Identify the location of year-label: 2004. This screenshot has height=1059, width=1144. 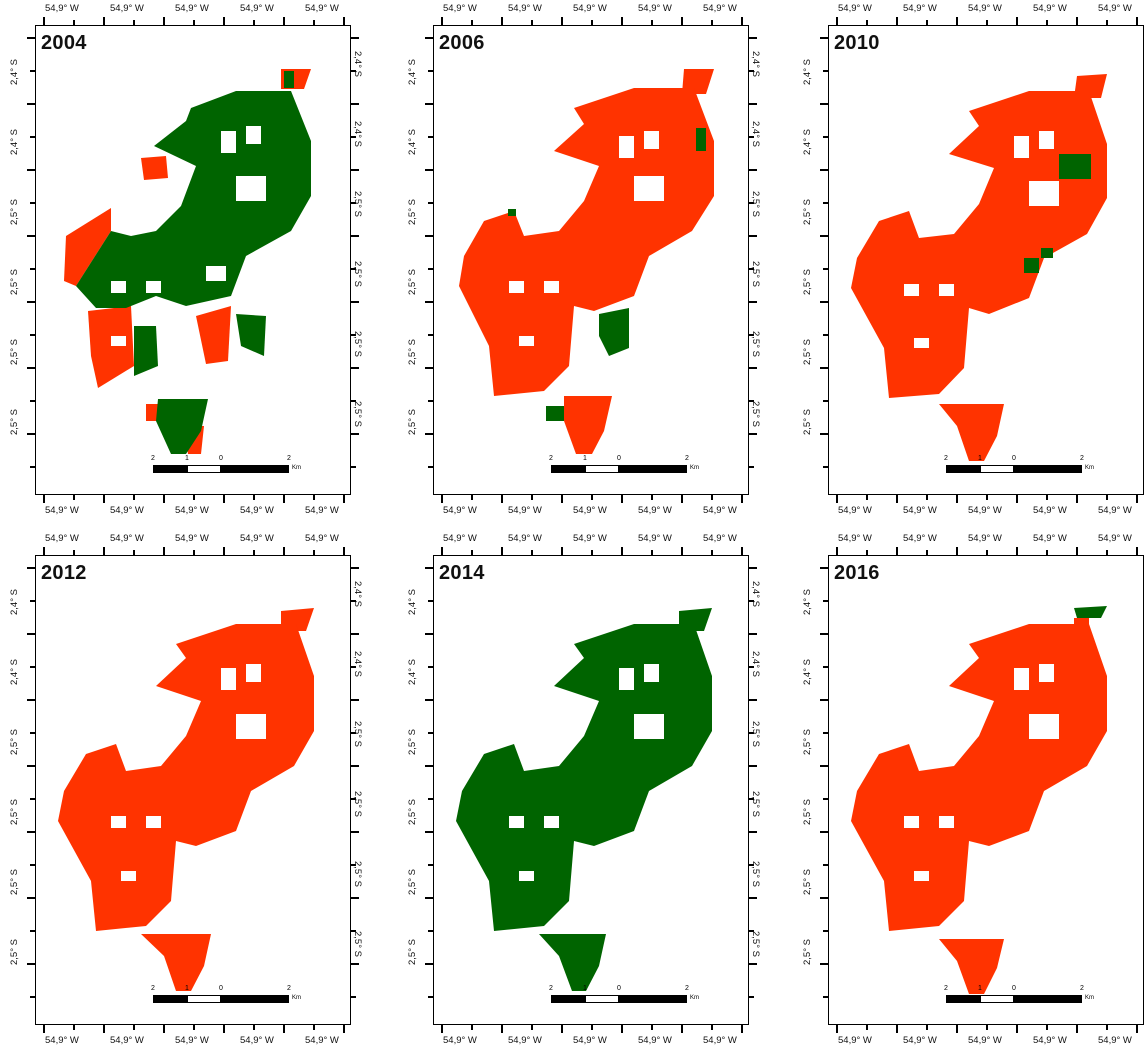
(64, 43).